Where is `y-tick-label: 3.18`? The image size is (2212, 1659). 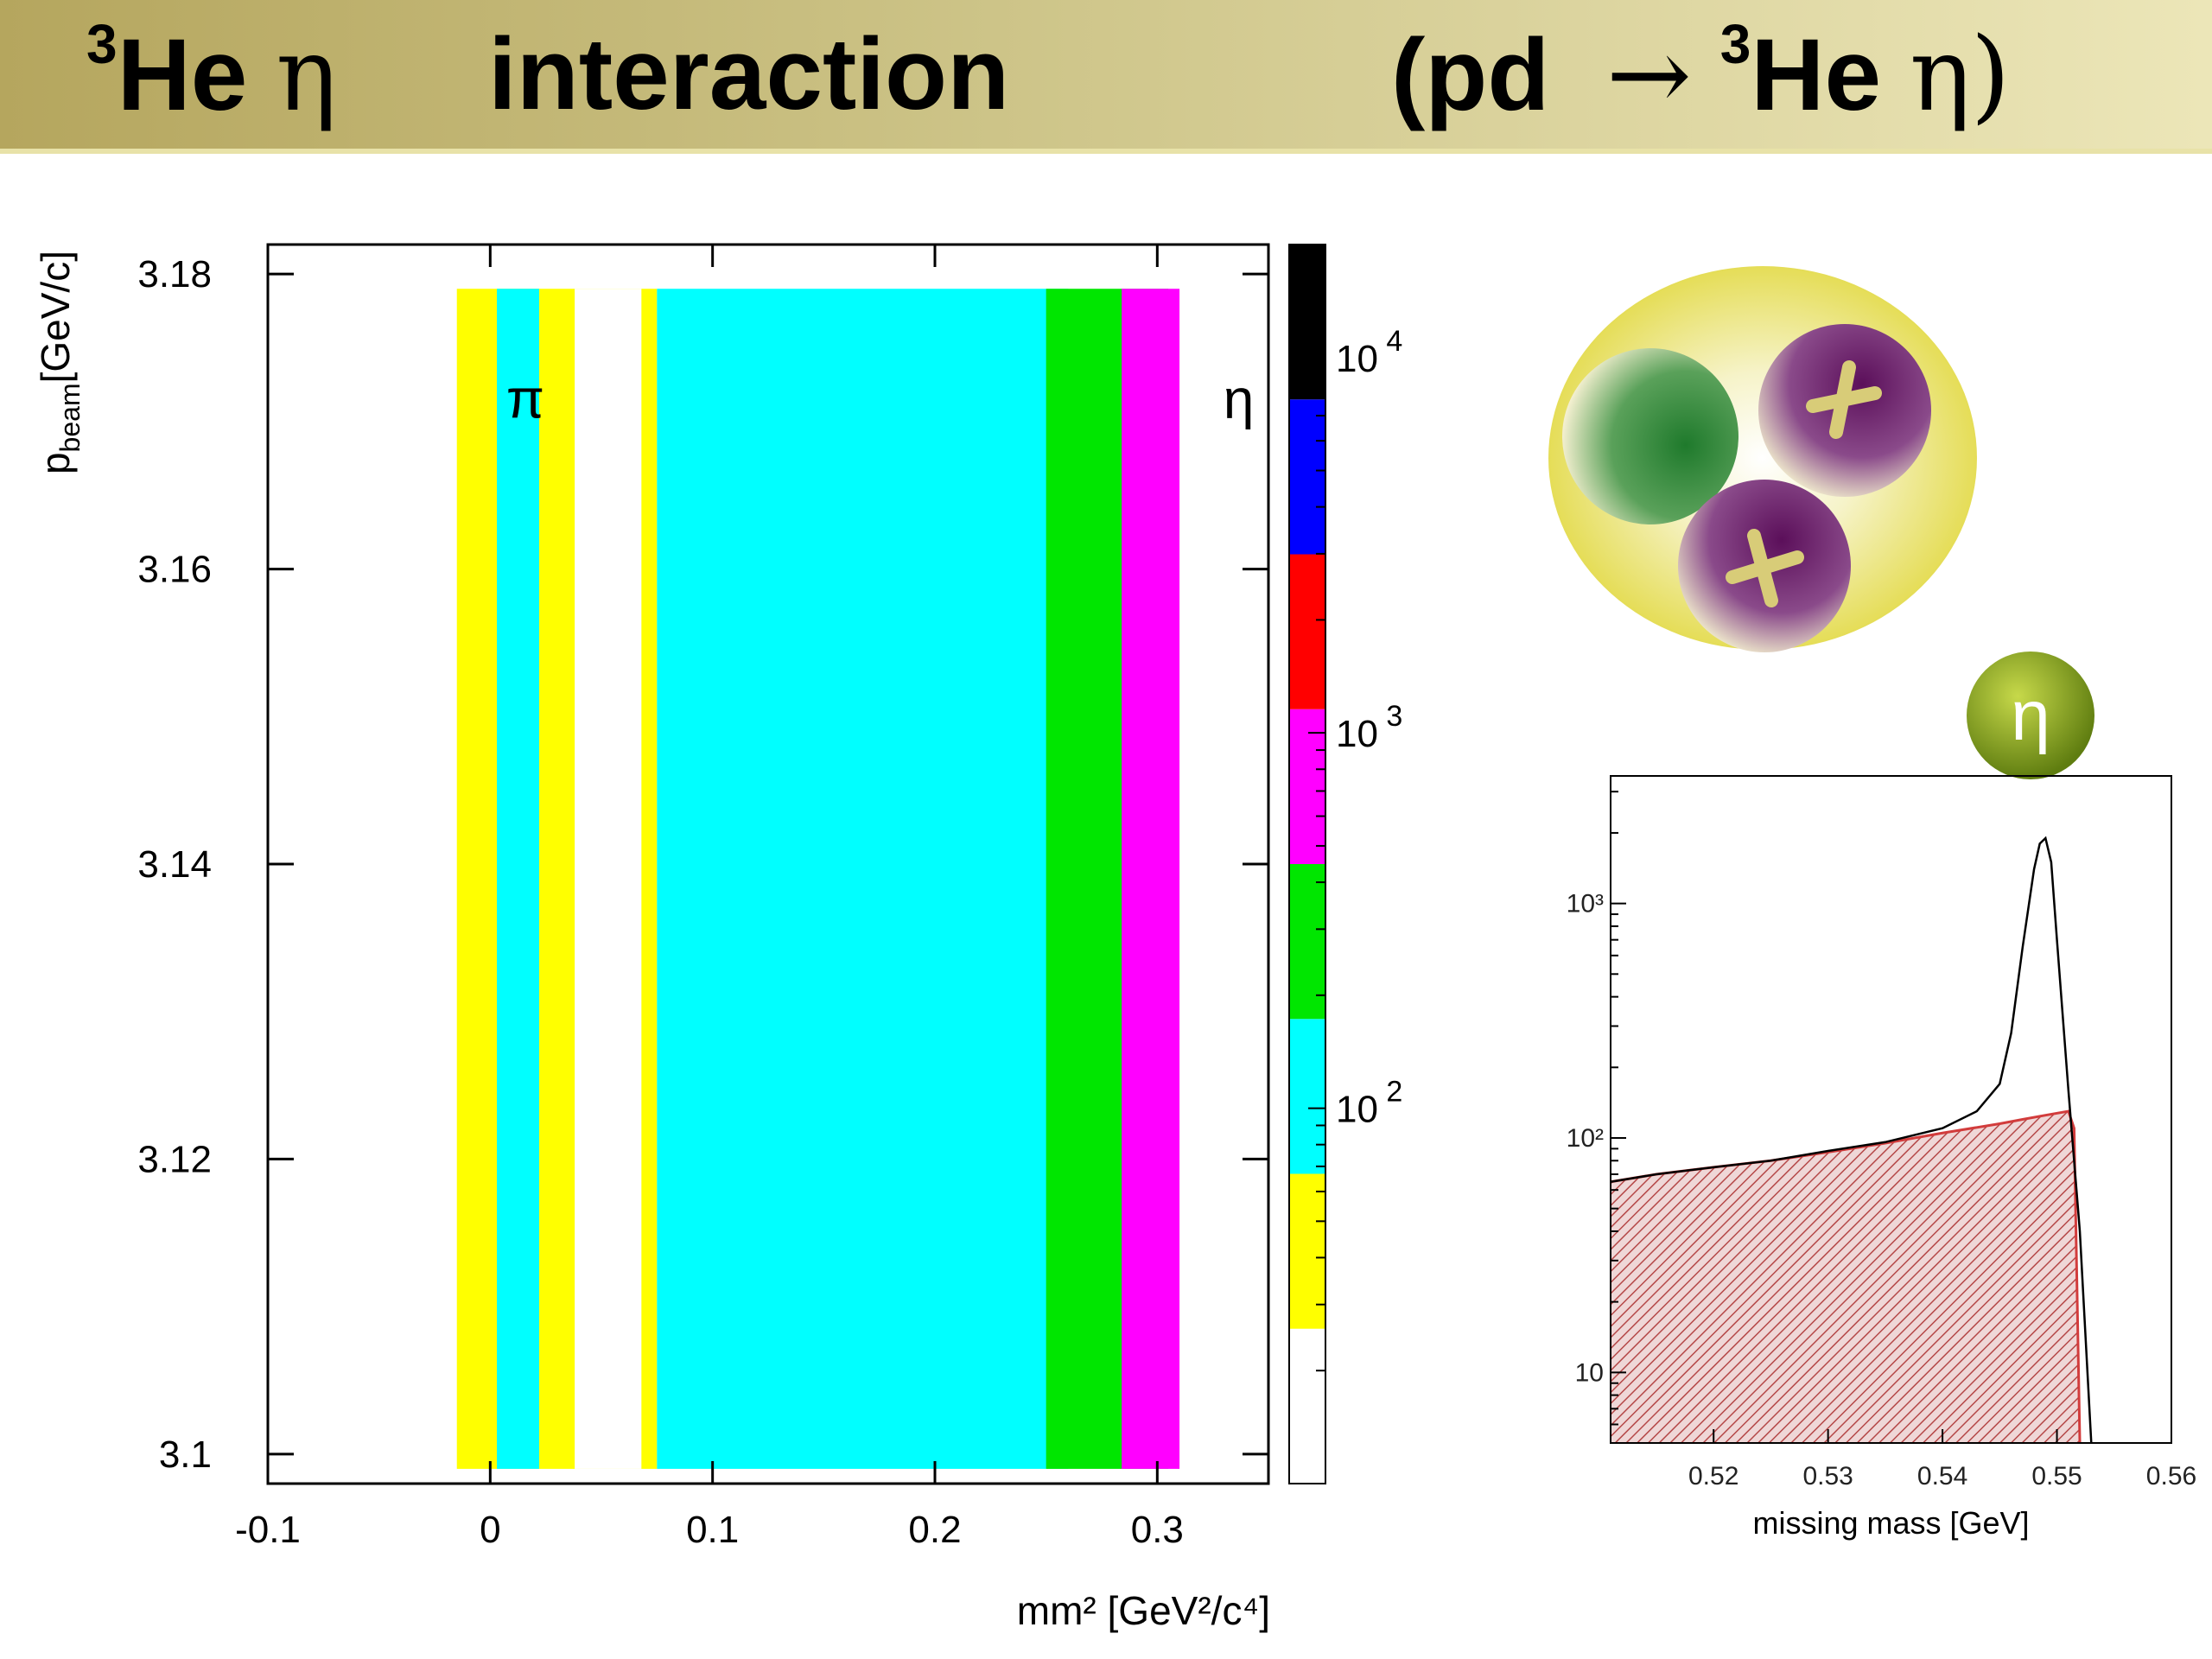
y-tick-label: 3.18 is located at coordinates (174, 274).